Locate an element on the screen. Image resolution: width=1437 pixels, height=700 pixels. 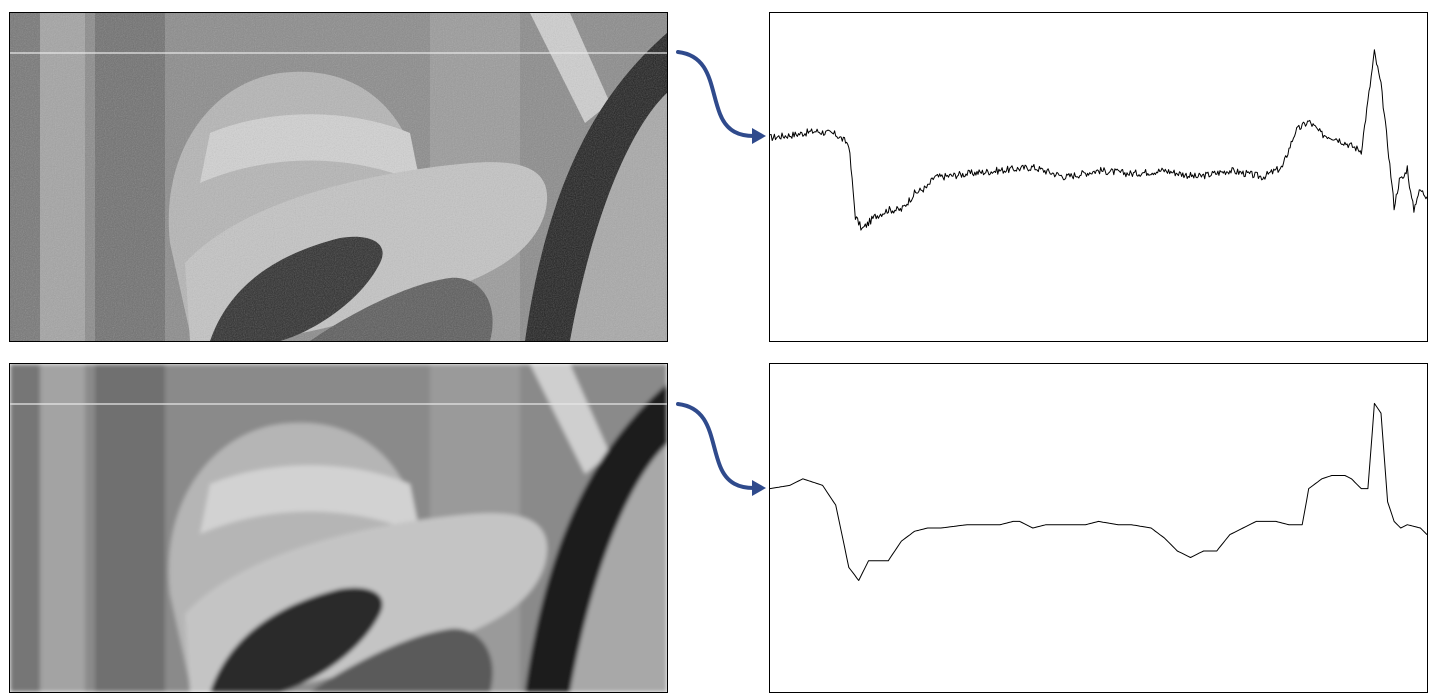
profile-chart-top is located at coordinates (1098, 140).